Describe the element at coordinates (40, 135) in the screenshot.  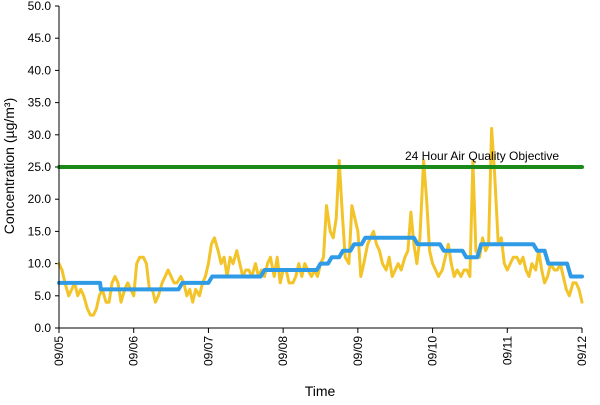
I see `y-tick-label: 30.0` at that location.